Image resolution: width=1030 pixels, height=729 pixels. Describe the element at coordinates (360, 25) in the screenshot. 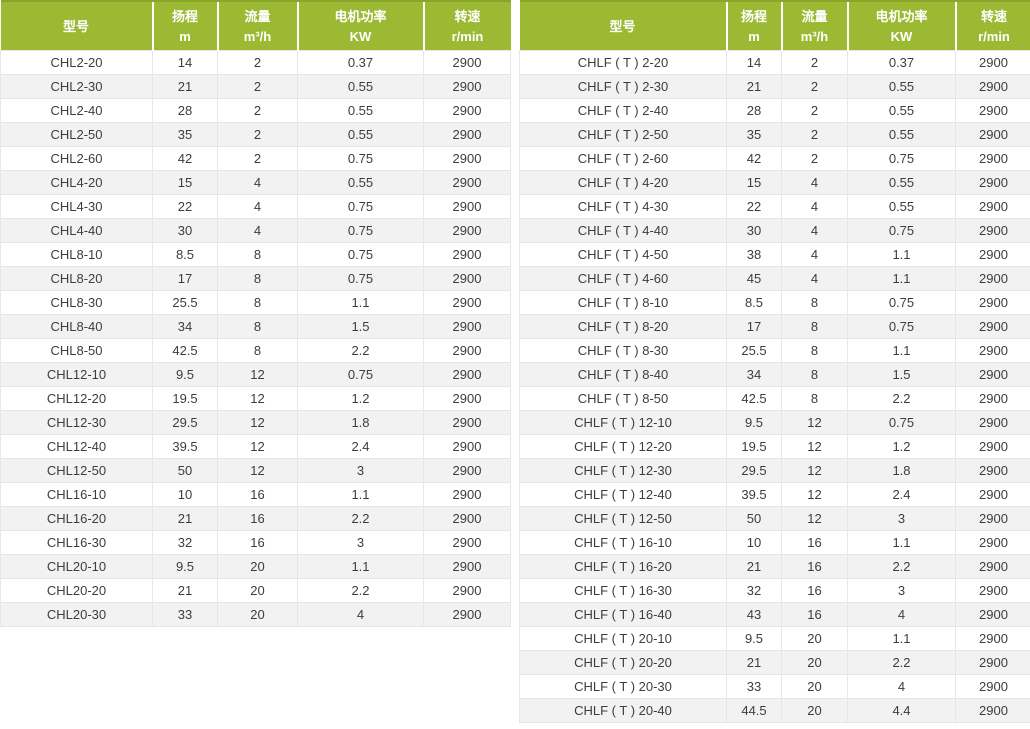

I see `column-header-power: 电机功率 KW` at that location.